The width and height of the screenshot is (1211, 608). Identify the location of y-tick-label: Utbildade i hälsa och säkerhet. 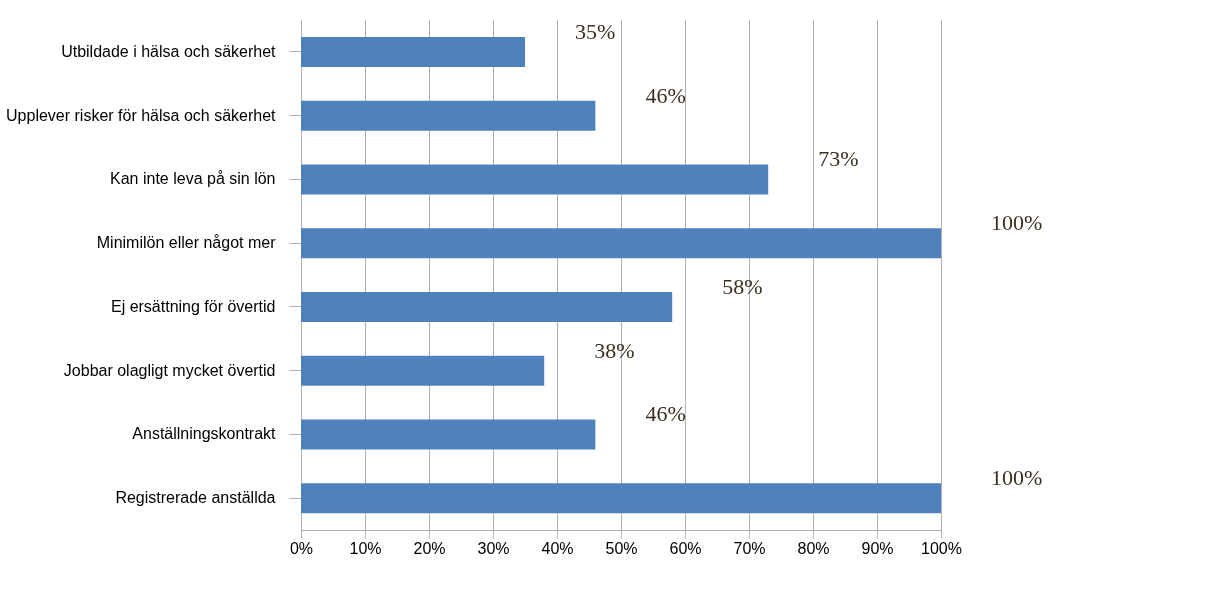
(169, 51).